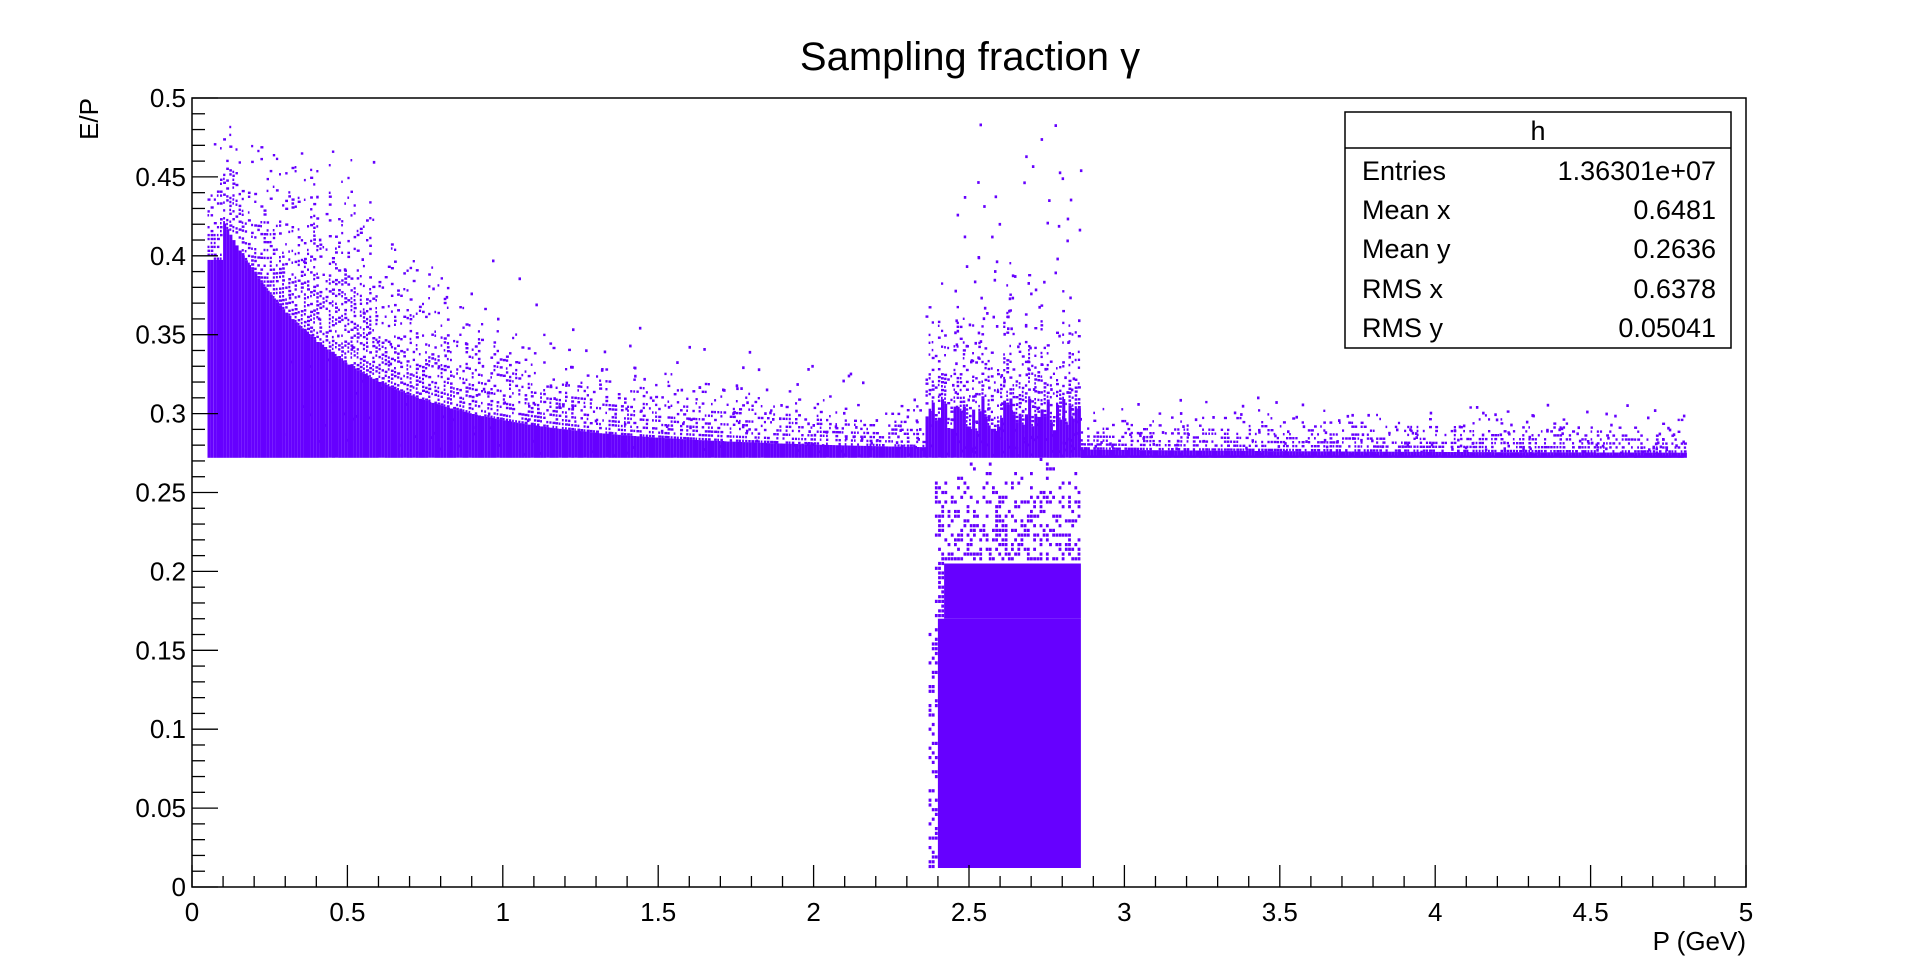  I want to click on stats-value-rms-y: 0.05041, so click(1667, 328).